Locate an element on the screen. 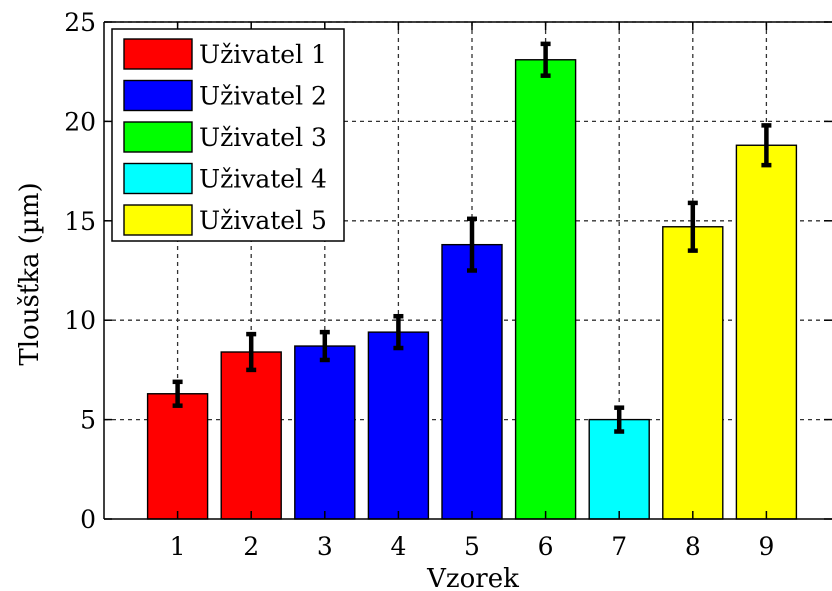 Image resolution: width=832 pixels, height=591 pixels. x-tick-label: 5 is located at coordinates (472, 546).